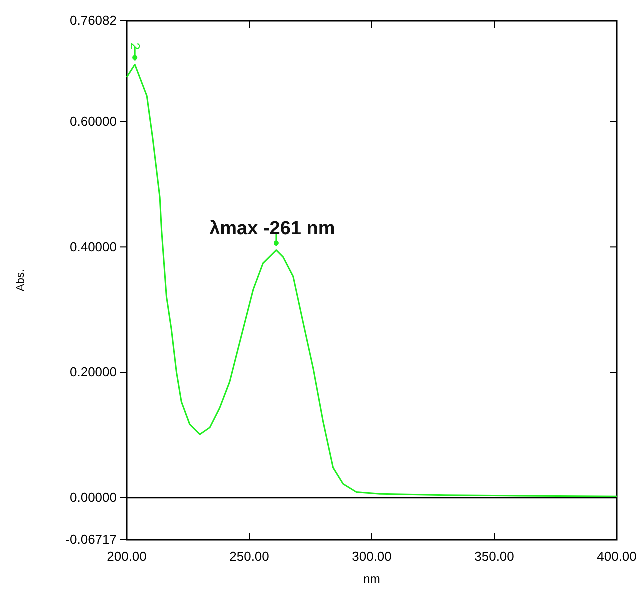 The image size is (643, 589). I want to click on x-tick-label: 250.00, so click(250, 556).